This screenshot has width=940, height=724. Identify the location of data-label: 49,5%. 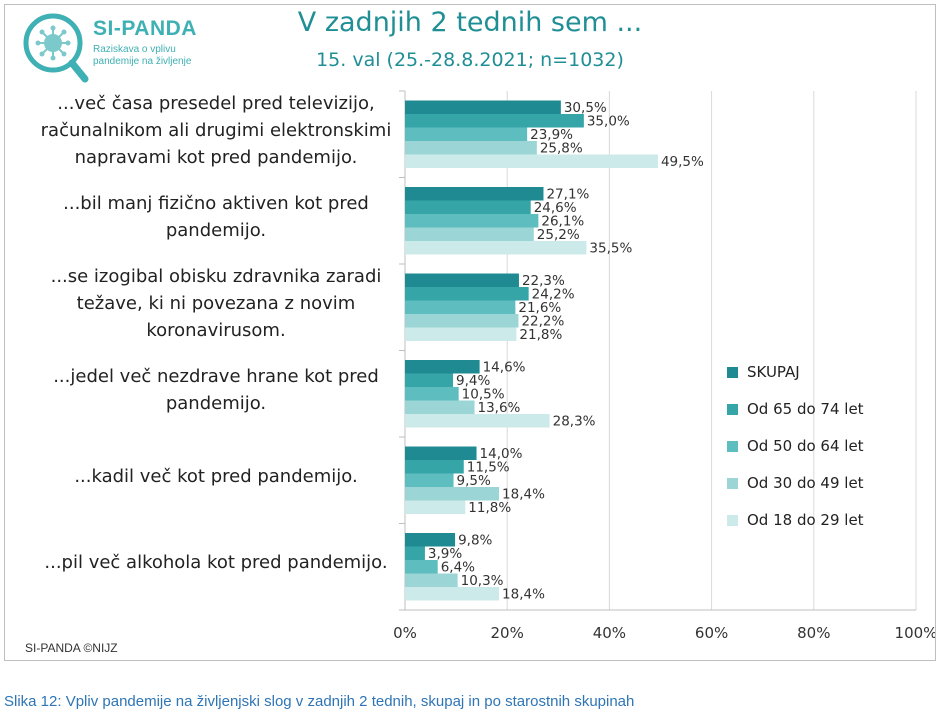
(682, 162).